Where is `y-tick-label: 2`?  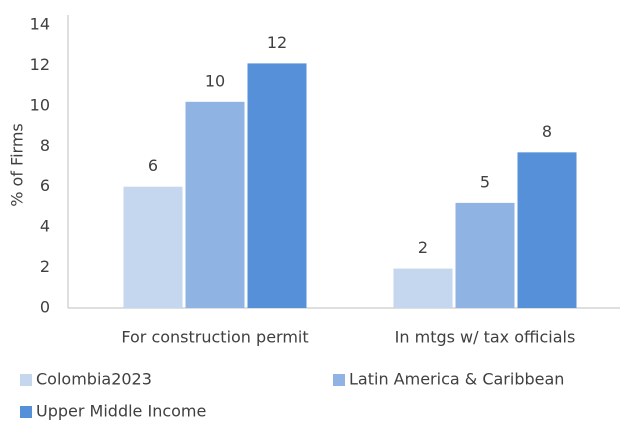
y-tick-label: 2 is located at coordinates (45, 266).